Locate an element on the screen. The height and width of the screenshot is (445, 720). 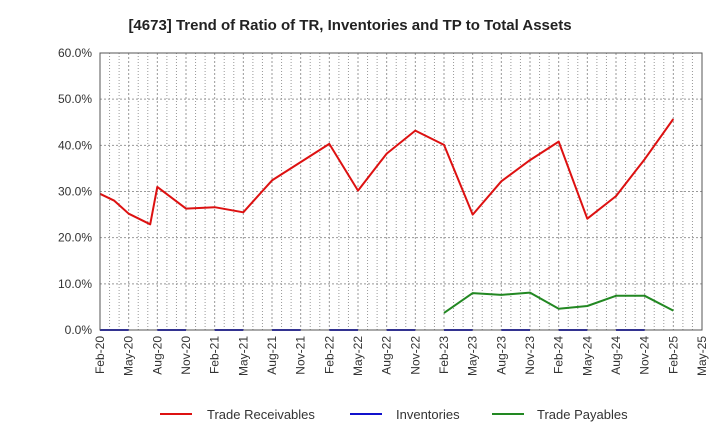
x-tick-label: Aug-24 is located at coordinates (616, 355).